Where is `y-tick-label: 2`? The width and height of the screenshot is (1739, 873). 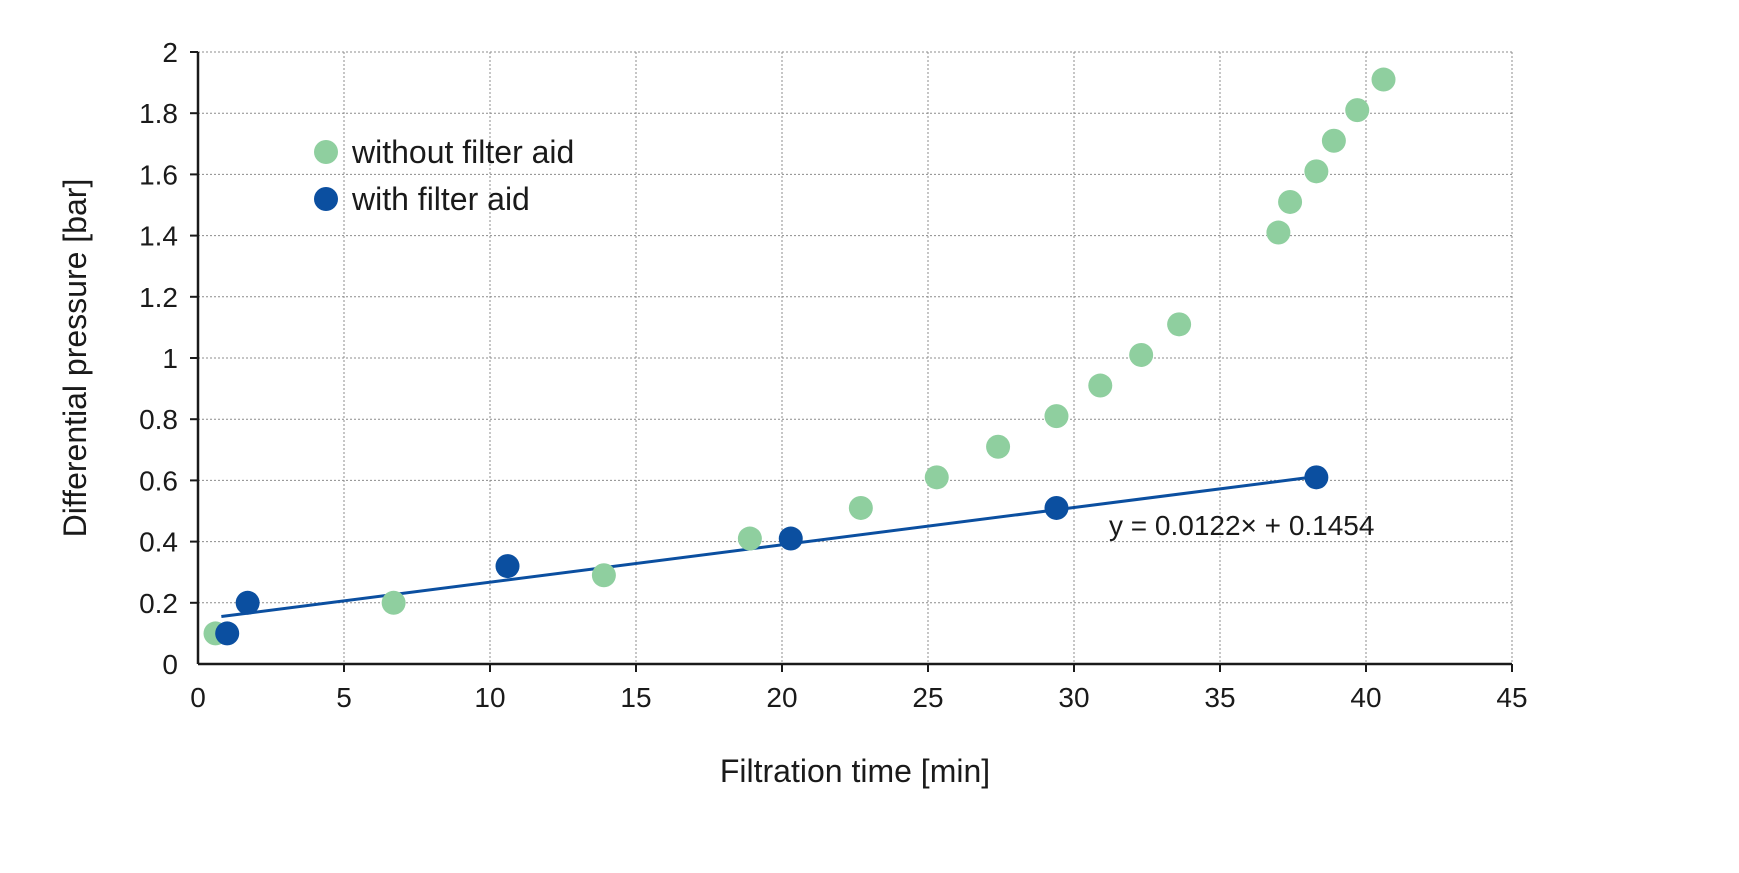 y-tick-label: 2 is located at coordinates (170, 52).